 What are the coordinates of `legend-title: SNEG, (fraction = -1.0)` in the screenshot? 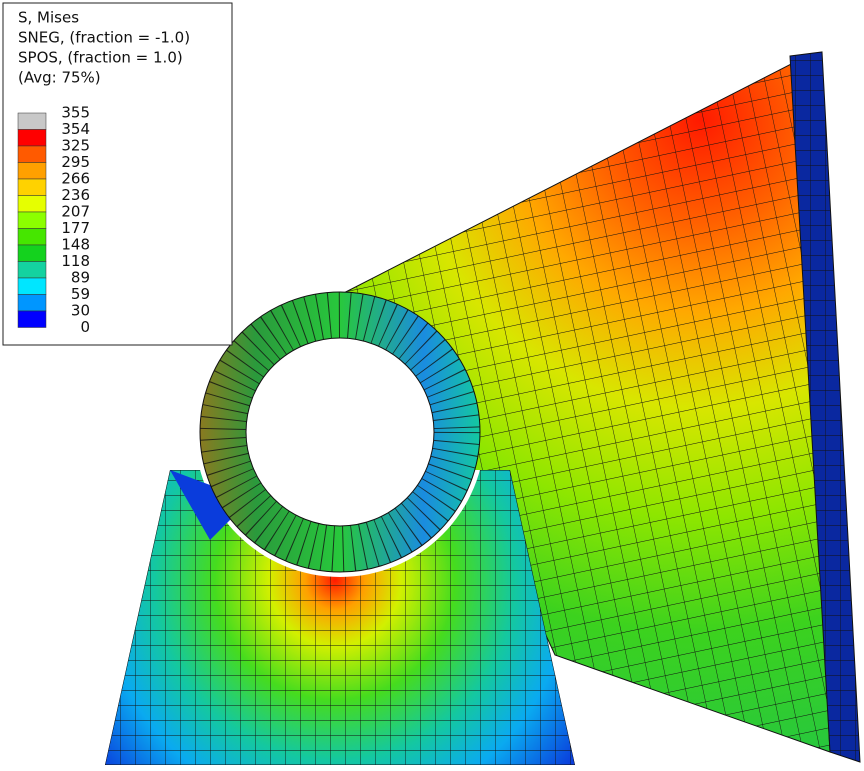 It's located at (104, 38).